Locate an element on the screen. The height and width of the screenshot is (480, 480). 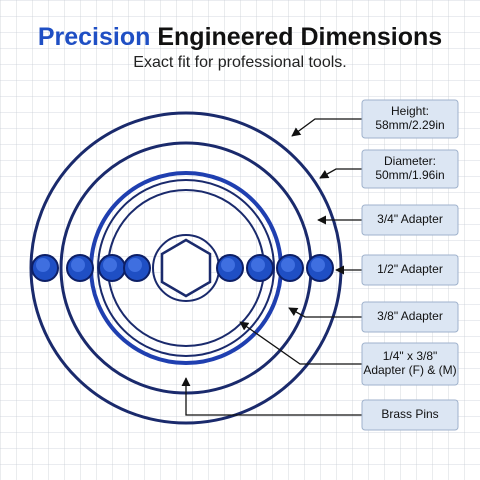
label-text: 50mm/1.96in is located at coordinates (409, 175).